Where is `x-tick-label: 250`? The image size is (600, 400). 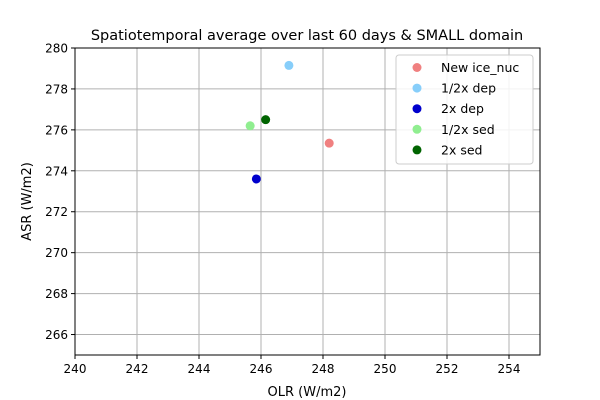
x-tick-label: 250 is located at coordinates (385, 369).